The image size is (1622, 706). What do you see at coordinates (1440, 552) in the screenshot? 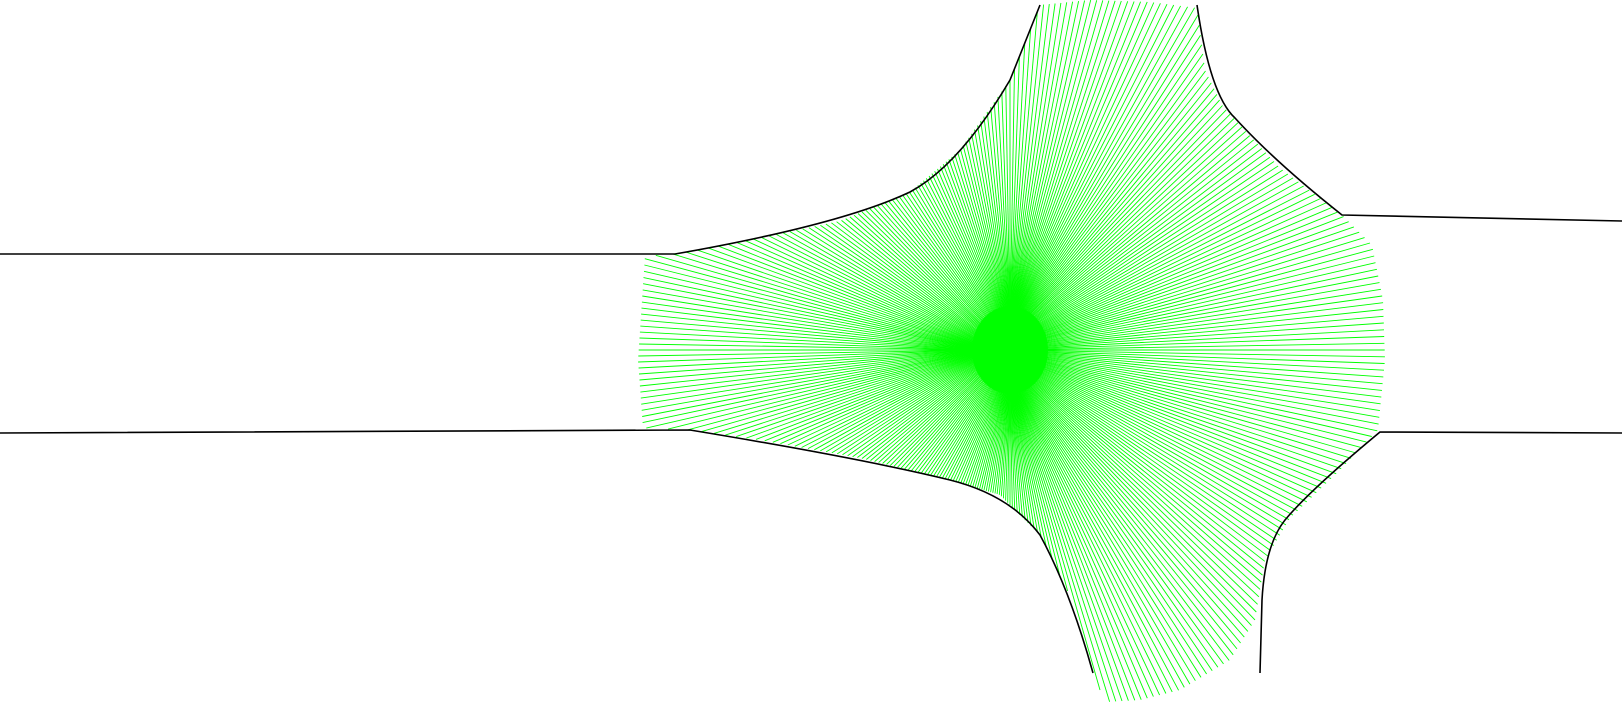
I see `road-edge-southeast` at bounding box center [1440, 552].